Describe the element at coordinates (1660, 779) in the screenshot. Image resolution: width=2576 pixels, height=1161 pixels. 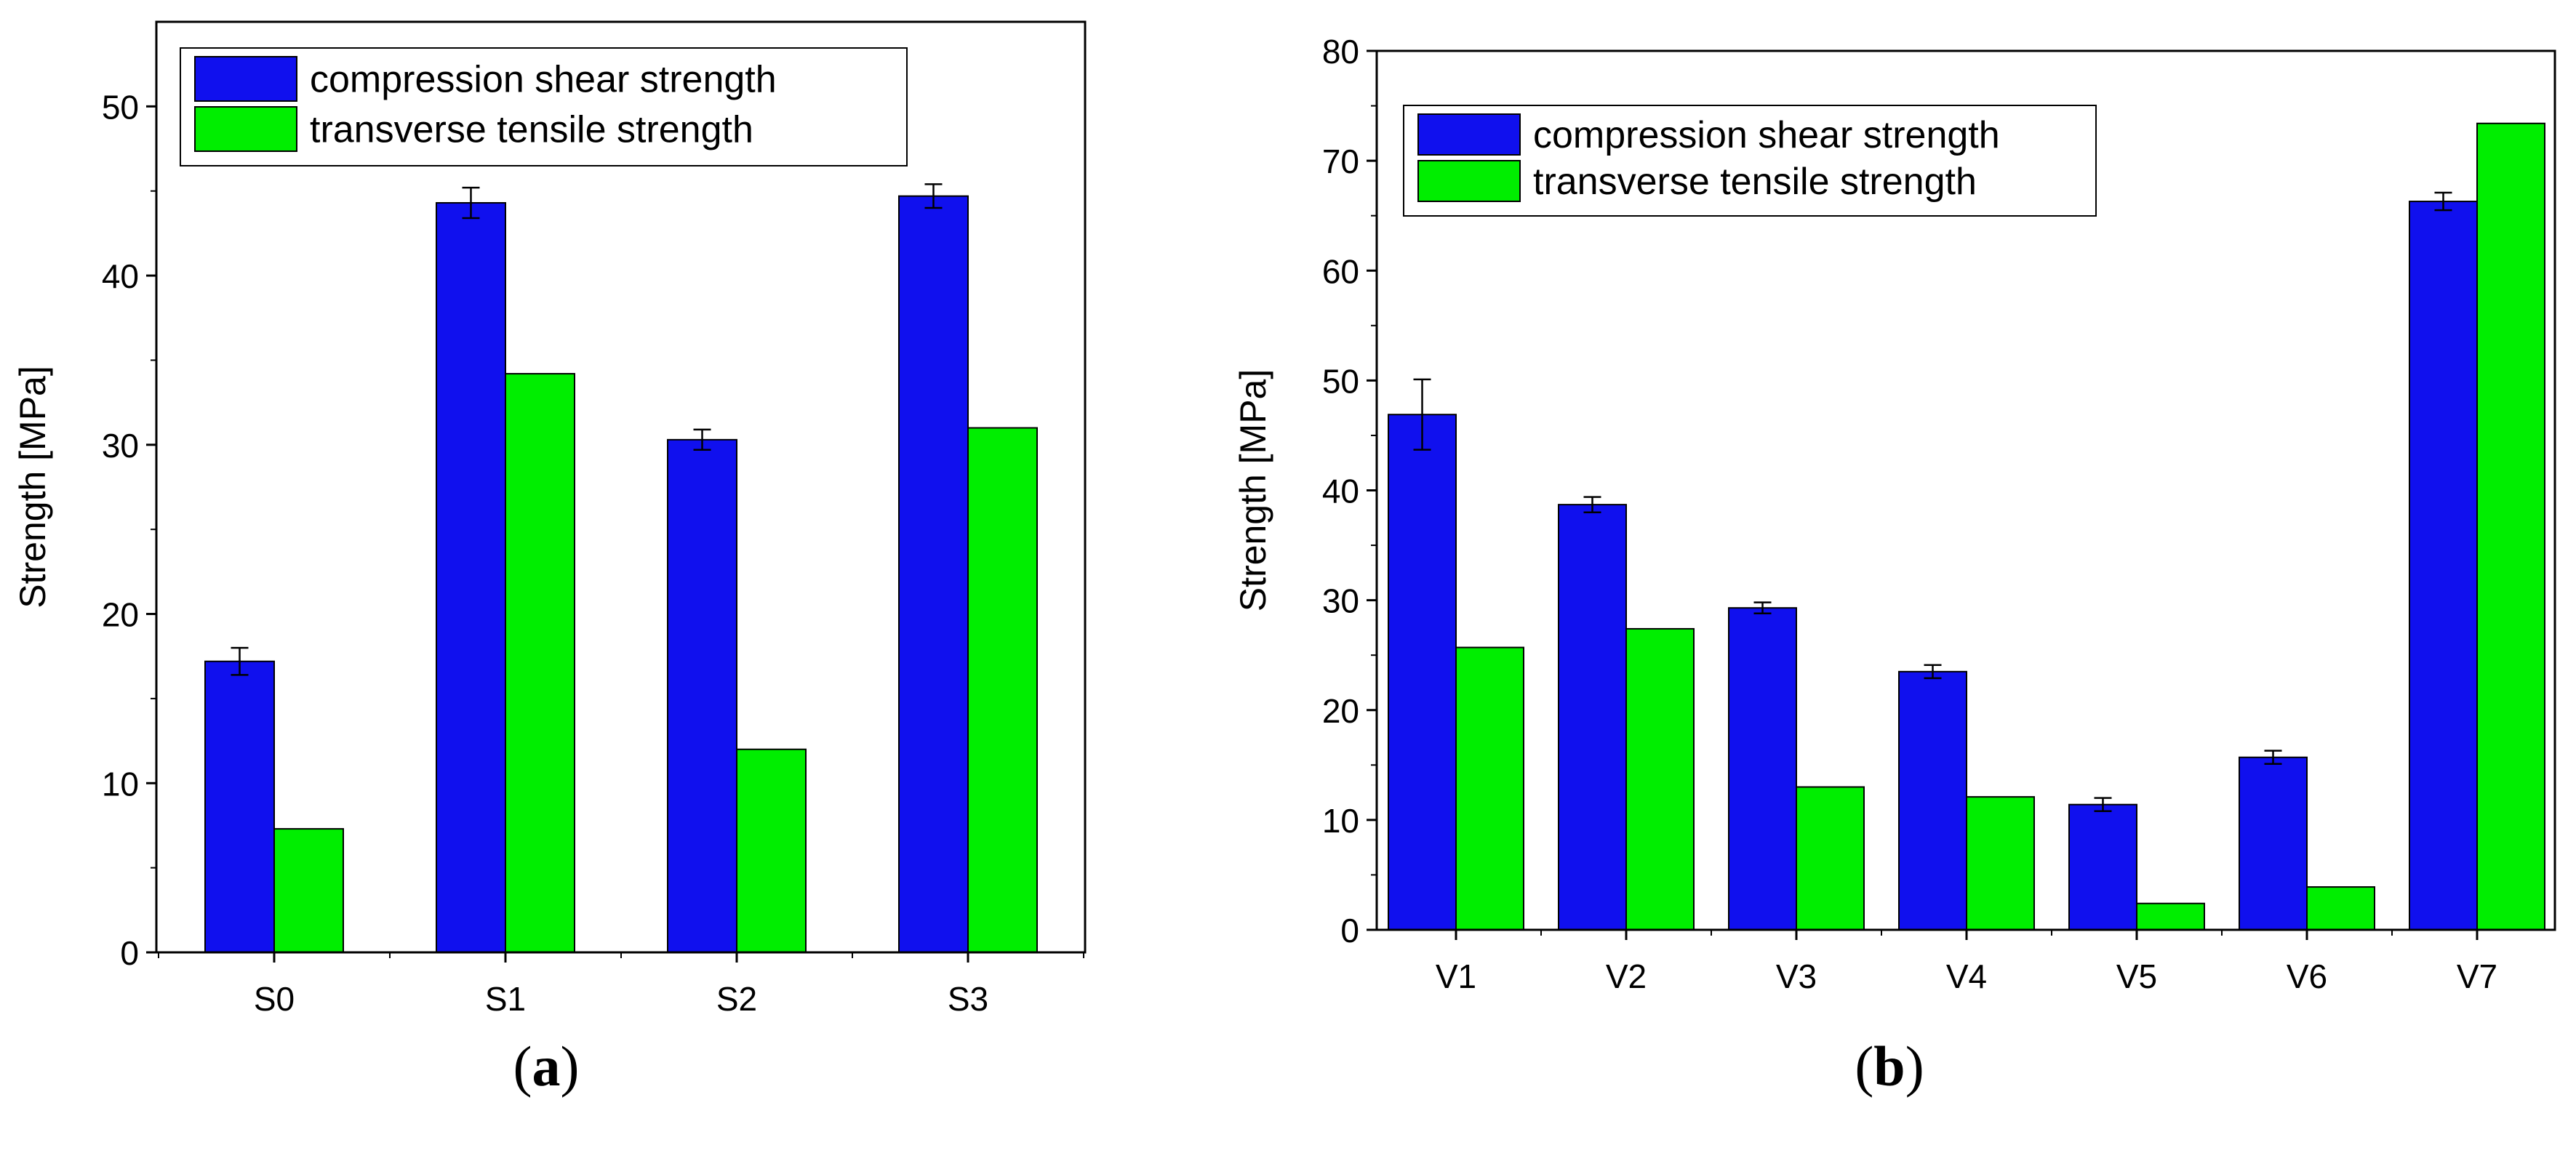
I see `tensile-bar-V2` at that location.